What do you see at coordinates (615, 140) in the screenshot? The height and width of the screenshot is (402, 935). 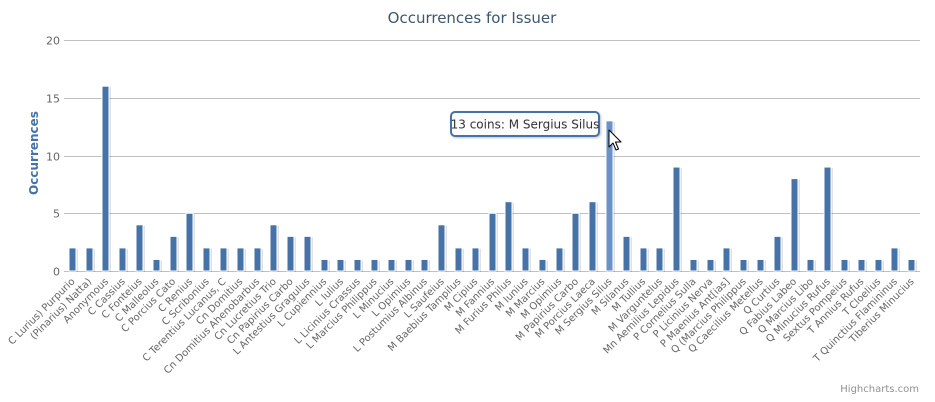 I see `mouse-cursor-icon` at bounding box center [615, 140].